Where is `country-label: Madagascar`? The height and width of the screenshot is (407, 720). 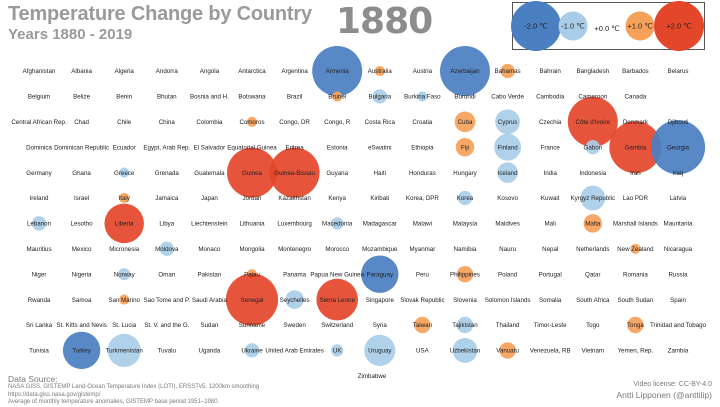
country-label: Madagascar is located at coordinates (380, 224).